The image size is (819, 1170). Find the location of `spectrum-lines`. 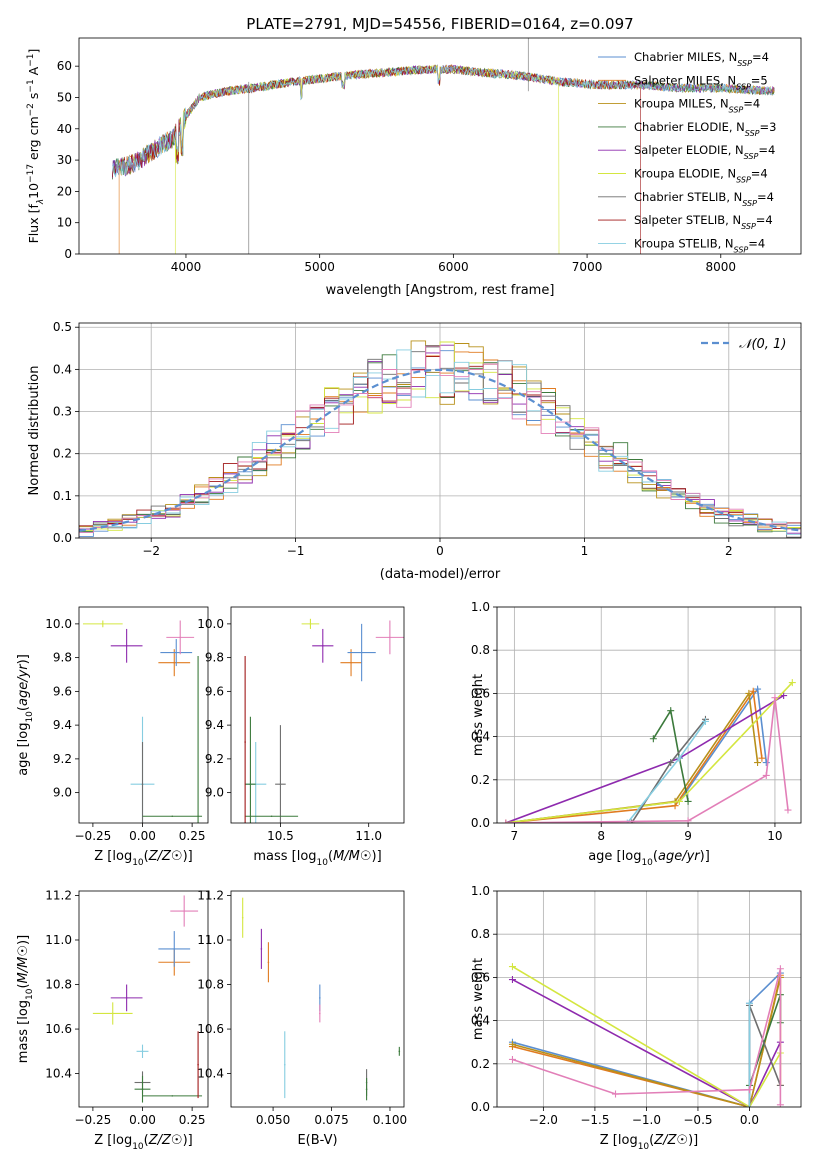

spectrum-lines is located at coordinates (443, 146).